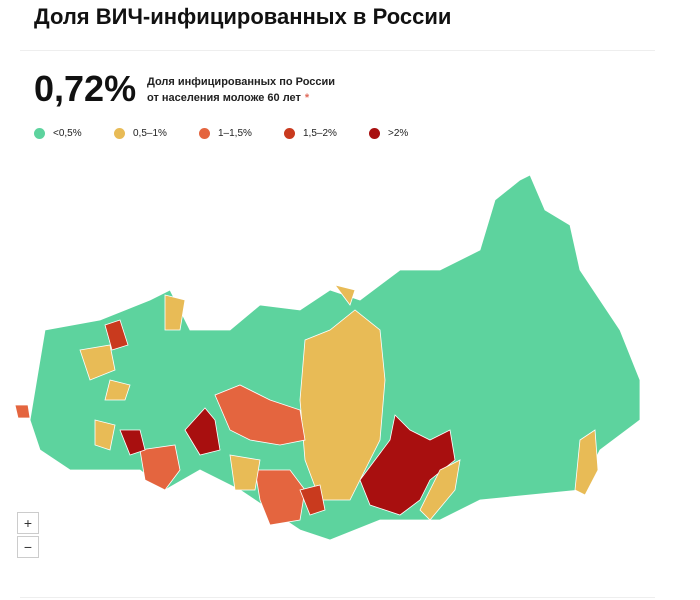 The width and height of the screenshot is (700, 600). Describe the element at coordinates (241, 82) in the screenshot. I see `description: Доля инфицированных по России` at that location.